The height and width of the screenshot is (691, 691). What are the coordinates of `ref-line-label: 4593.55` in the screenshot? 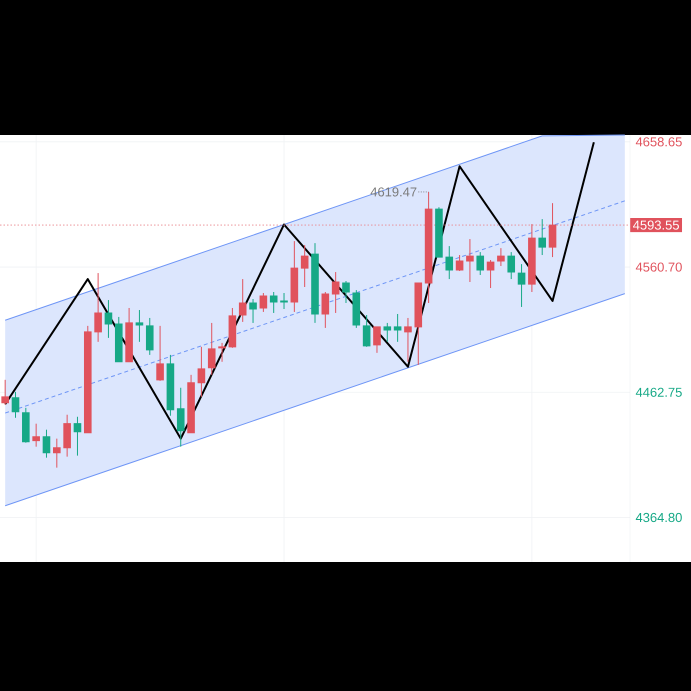 It's located at (656, 225).